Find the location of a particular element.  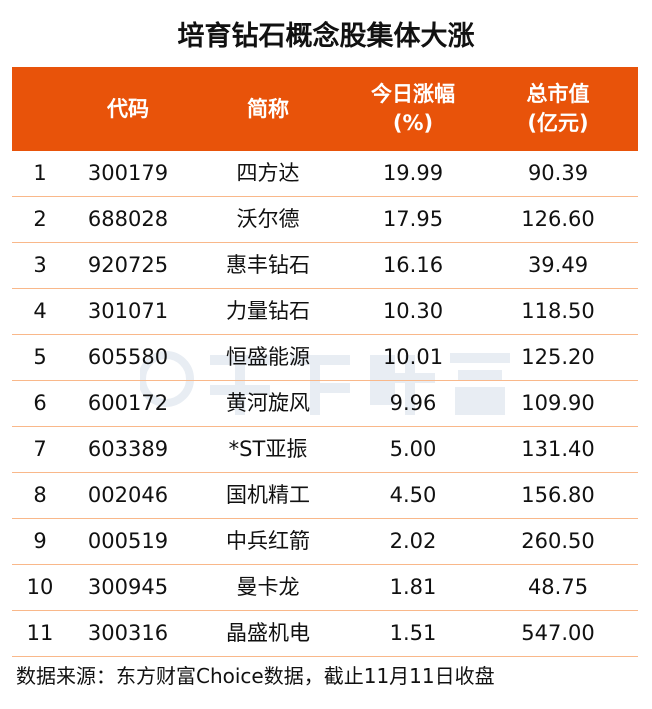

cell-name: *ST亚振 is located at coordinates (268, 449).